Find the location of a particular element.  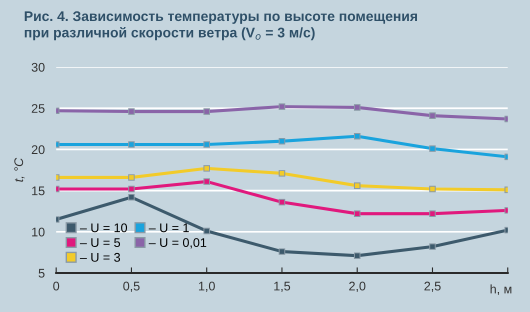

y-tick-label: 30 is located at coordinates (38, 67).